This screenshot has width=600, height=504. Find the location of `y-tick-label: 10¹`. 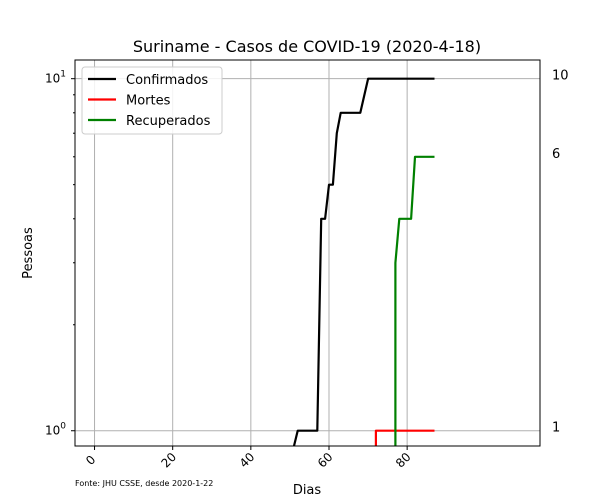

y-tick-label: 10¹ is located at coordinates (55, 78).